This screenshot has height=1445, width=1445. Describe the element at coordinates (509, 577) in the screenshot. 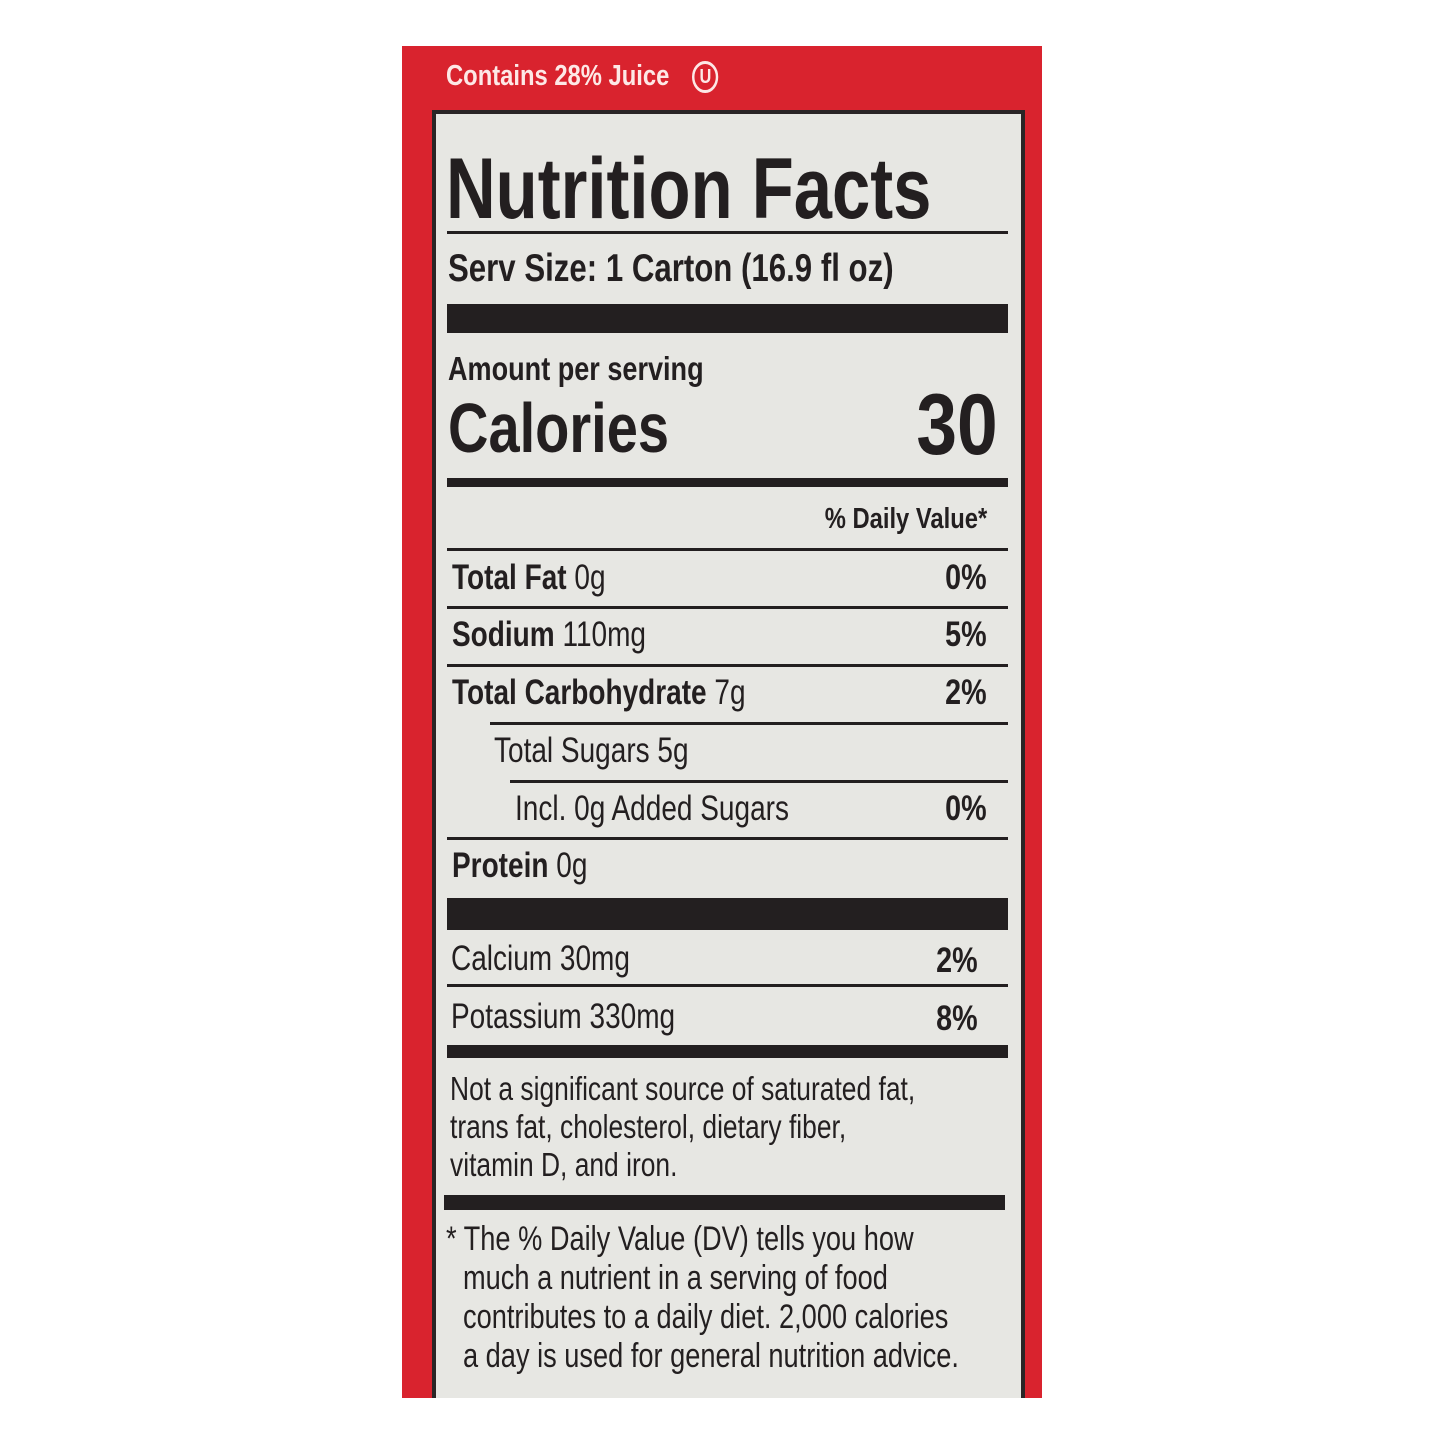

I see `nutrient-name: Total Fat` at that location.